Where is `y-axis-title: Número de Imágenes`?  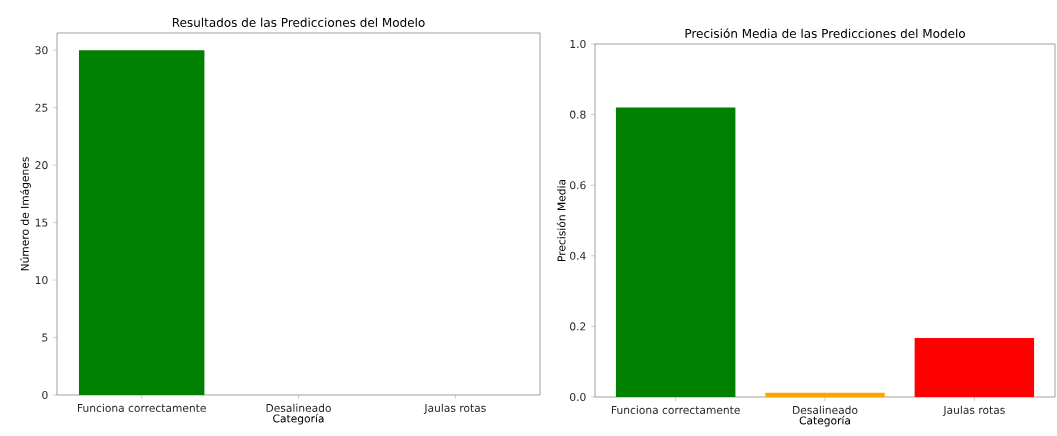 y-axis-title: Número de Imágenes is located at coordinates (25, 214).